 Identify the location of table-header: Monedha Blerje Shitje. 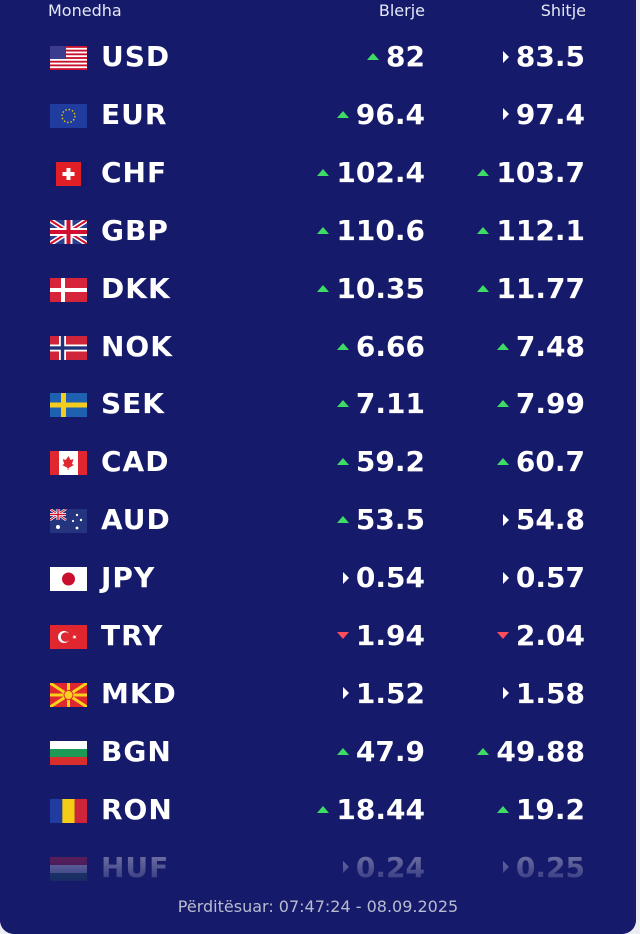
(318, 12).